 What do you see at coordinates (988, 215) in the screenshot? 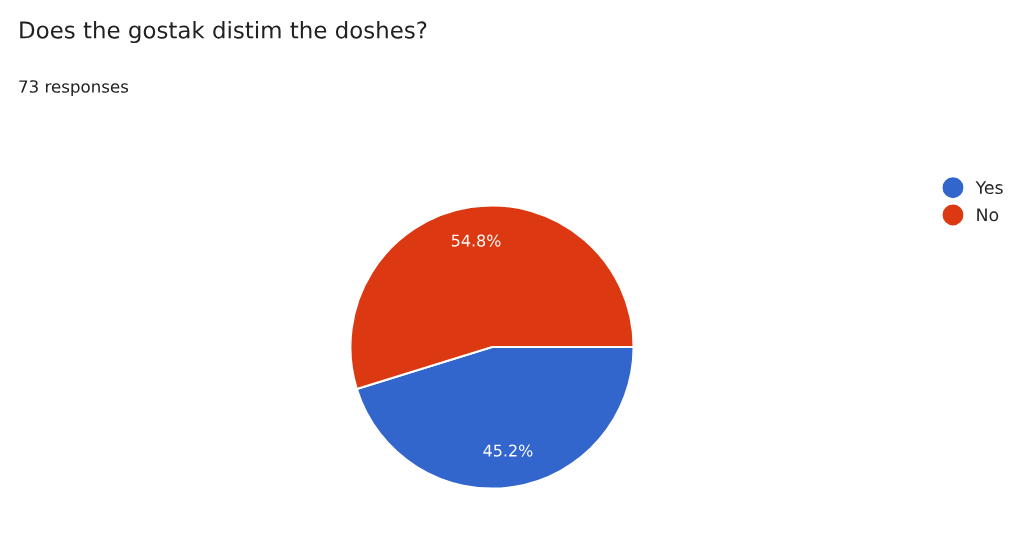
I see `legend-label: No` at bounding box center [988, 215].